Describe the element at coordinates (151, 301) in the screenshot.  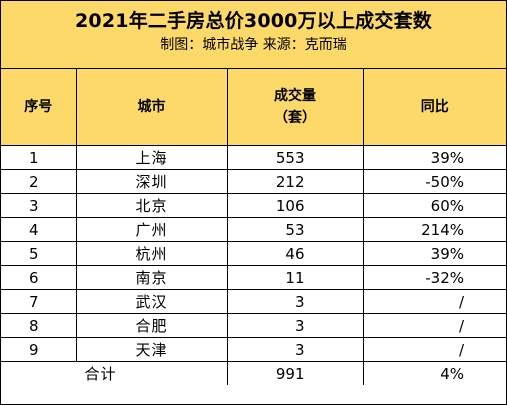
I see `cell-city: 武汉` at that location.